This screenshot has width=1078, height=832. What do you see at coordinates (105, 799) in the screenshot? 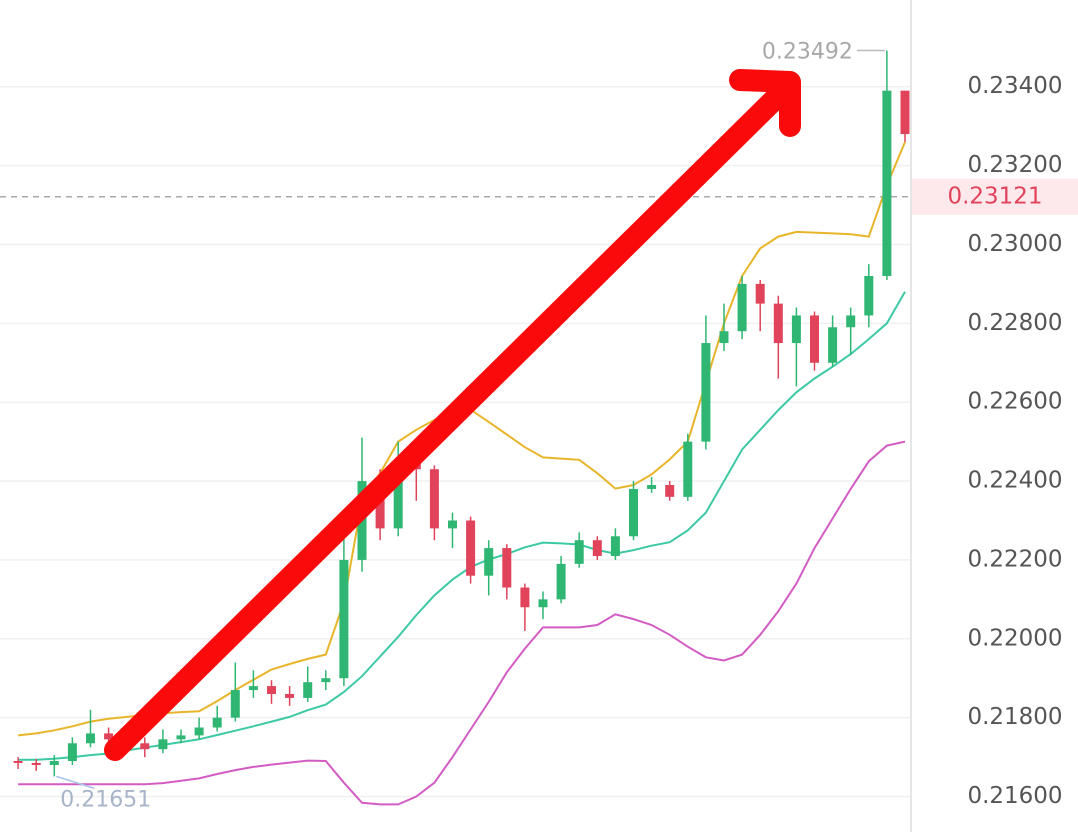
I see `min-label: 0.21651` at bounding box center [105, 799].